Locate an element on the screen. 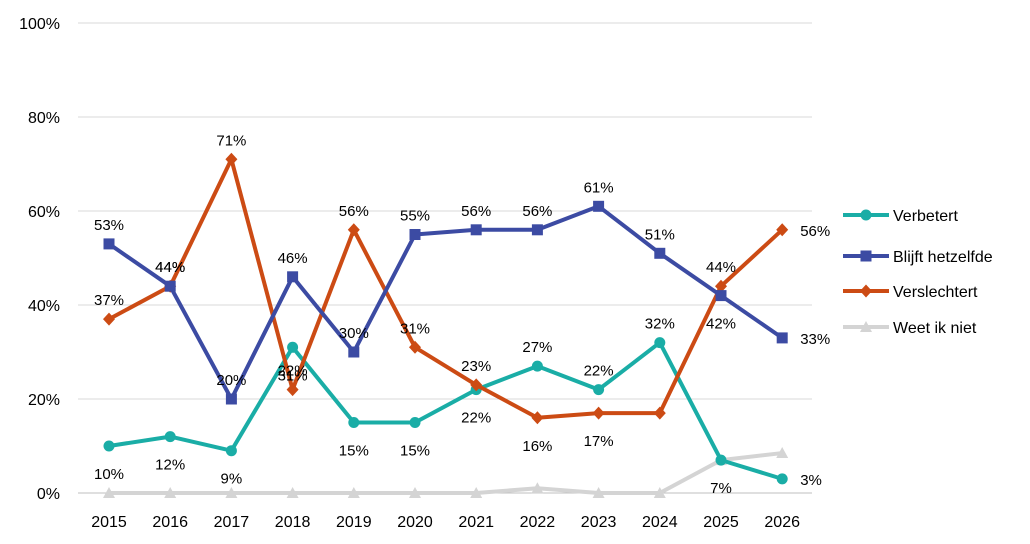  y-tick-label: 80% is located at coordinates (44, 118).